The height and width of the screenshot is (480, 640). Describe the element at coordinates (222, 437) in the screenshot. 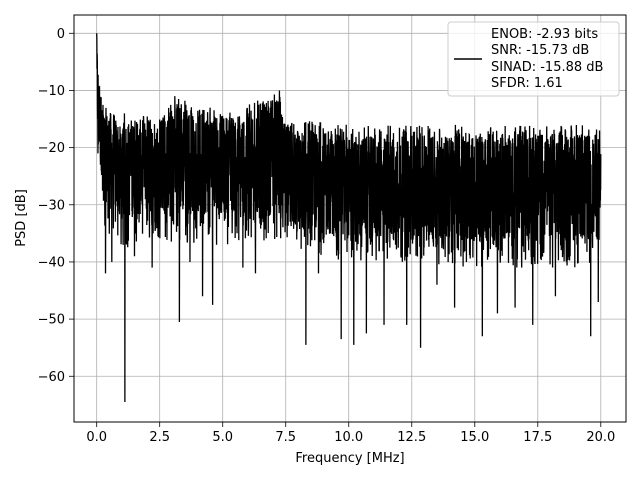

I see `x-tick-label: 5.0` at that location.